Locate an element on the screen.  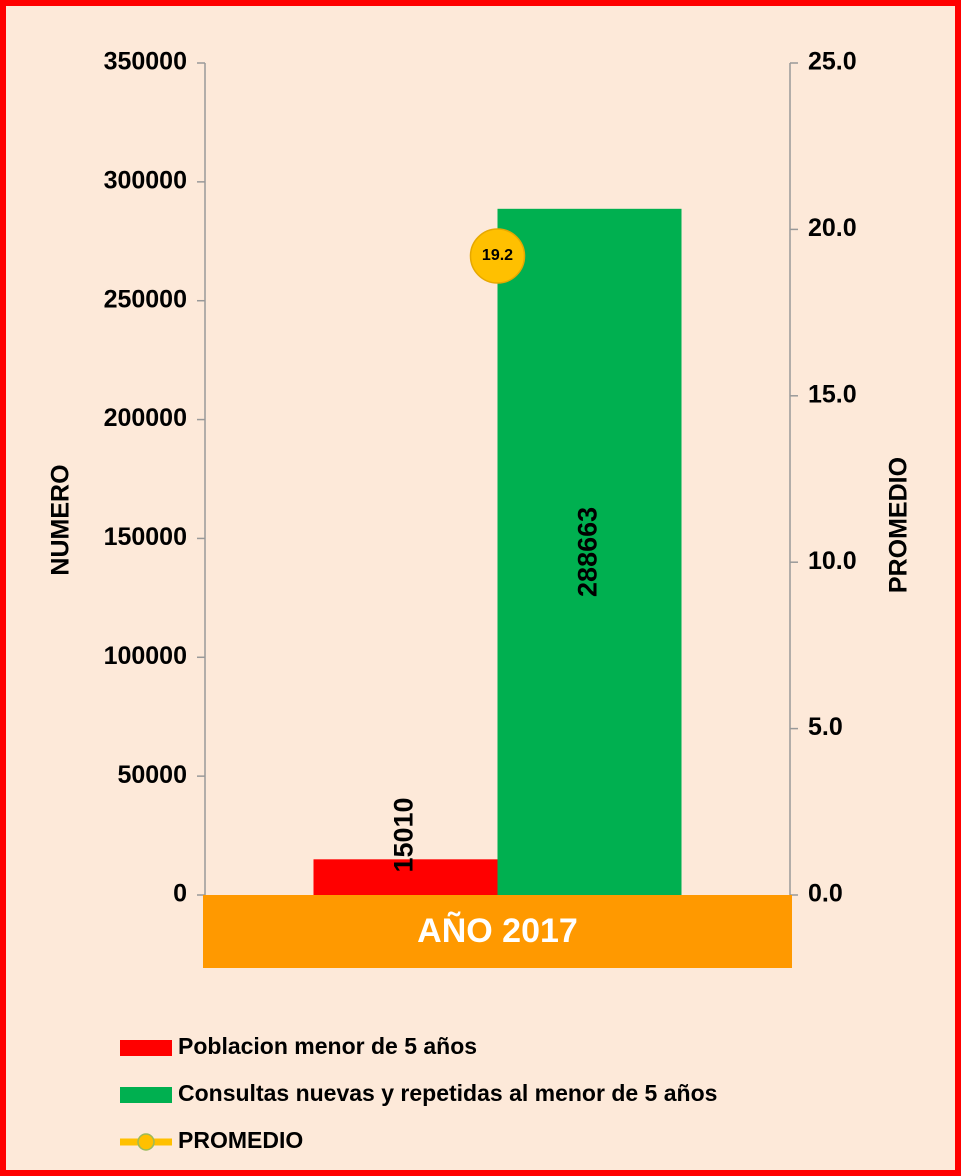
y-tick-label: 0 is located at coordinates (180, 894).